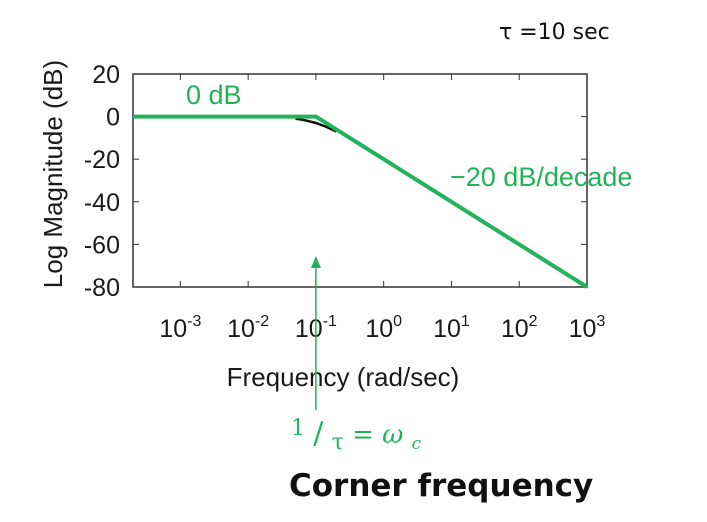 The width and height of the screenshot is (707, 522). What do you see at coordinates (102, 245) in the screenshot?
I see `y-tick-label: -60` at bounding box center [102, 245].